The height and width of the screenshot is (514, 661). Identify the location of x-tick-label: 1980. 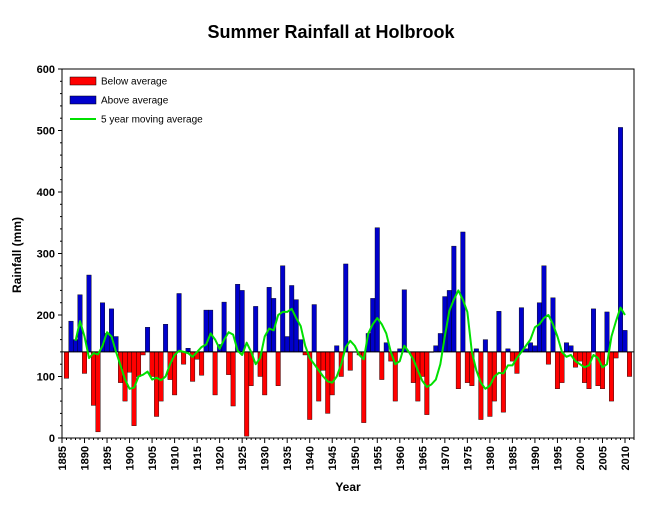
(491, 458).